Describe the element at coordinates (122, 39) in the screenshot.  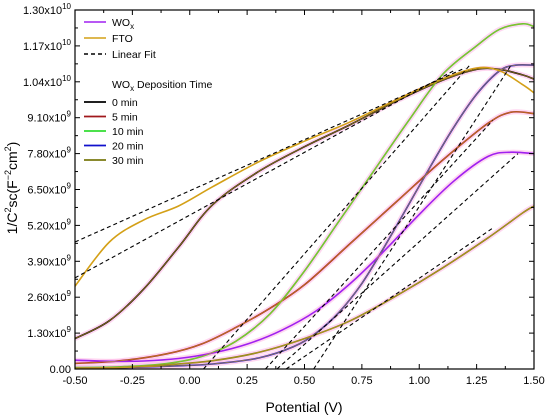
I see `legend-label-1: FTO` at that location.